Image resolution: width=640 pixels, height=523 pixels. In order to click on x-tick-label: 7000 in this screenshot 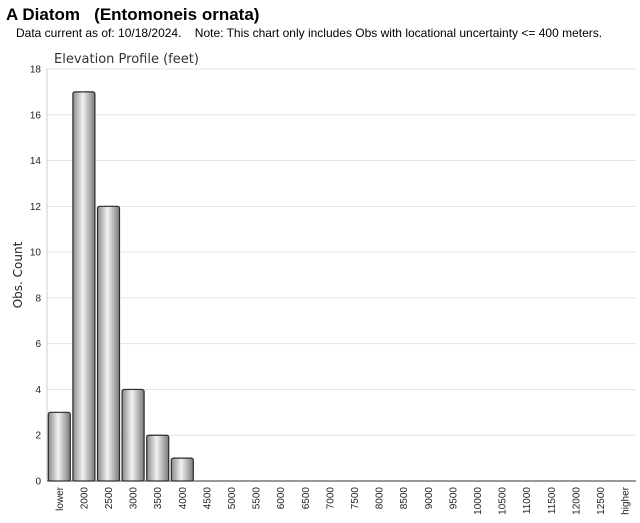, I will do `click(330, 498)`.